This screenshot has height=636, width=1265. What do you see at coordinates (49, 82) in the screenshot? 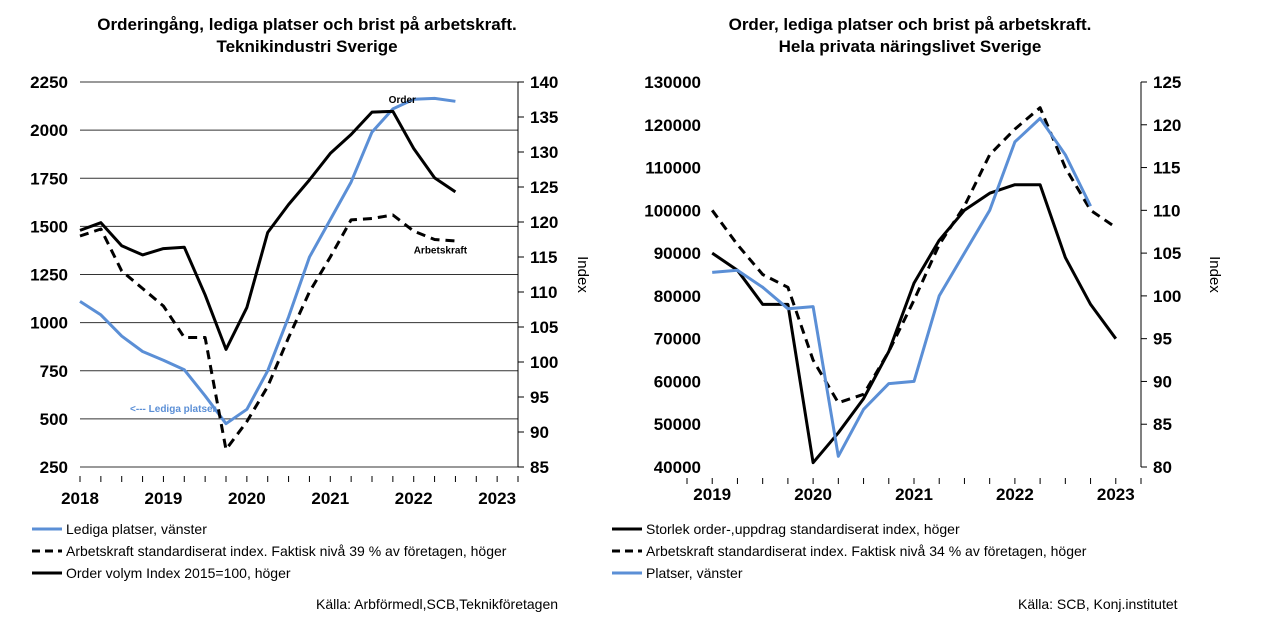
I see `left-tick-label: 2250` at bounding box center [49, 82].